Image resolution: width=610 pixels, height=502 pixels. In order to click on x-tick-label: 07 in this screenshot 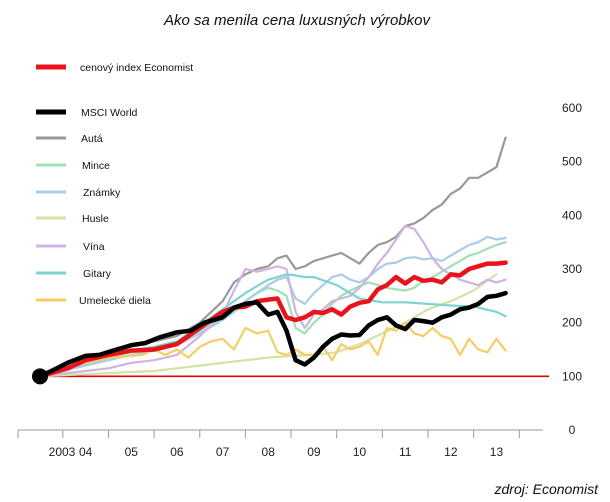, I will do `click(223, 452)`.